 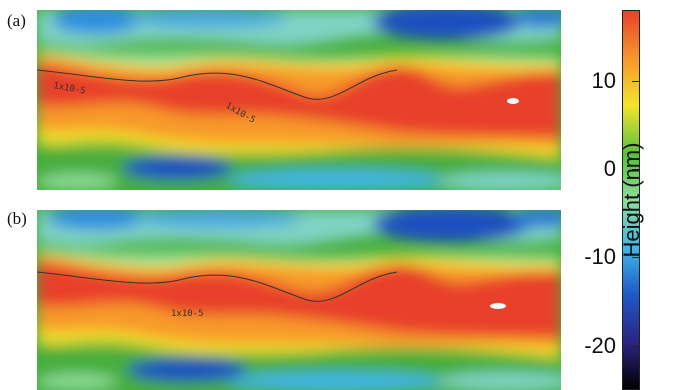 I want to click on colorbar-tick-label: -20, so click(x=600, y=345).